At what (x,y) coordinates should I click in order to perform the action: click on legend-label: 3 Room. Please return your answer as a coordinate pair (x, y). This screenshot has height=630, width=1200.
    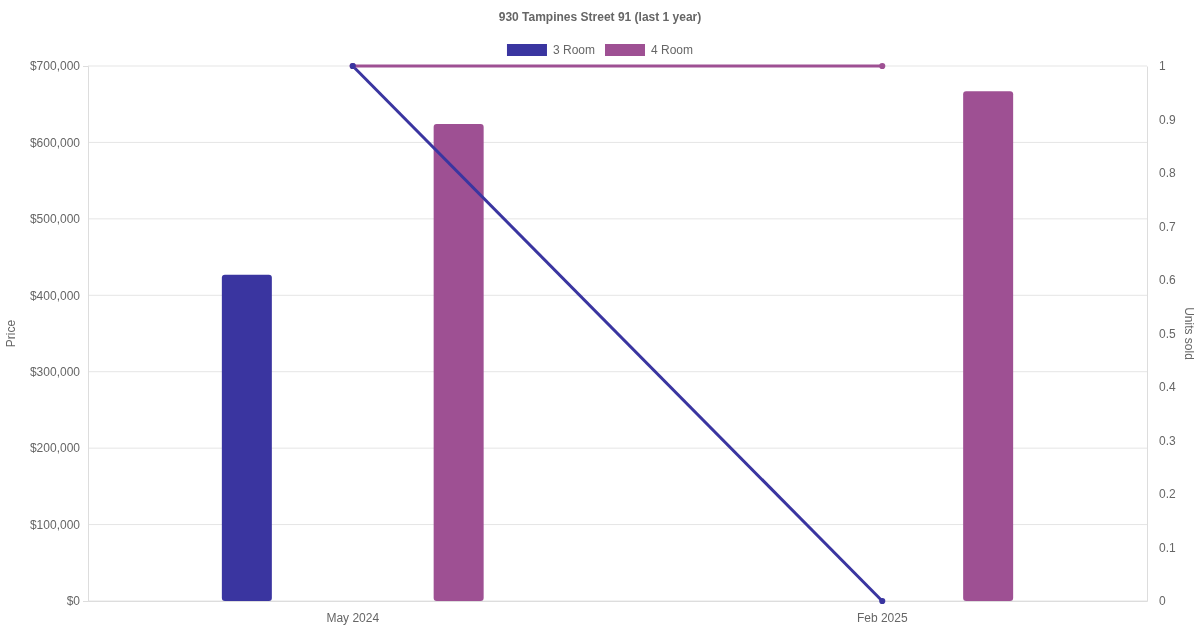
    Looking at the image, I should click on (573, 50).